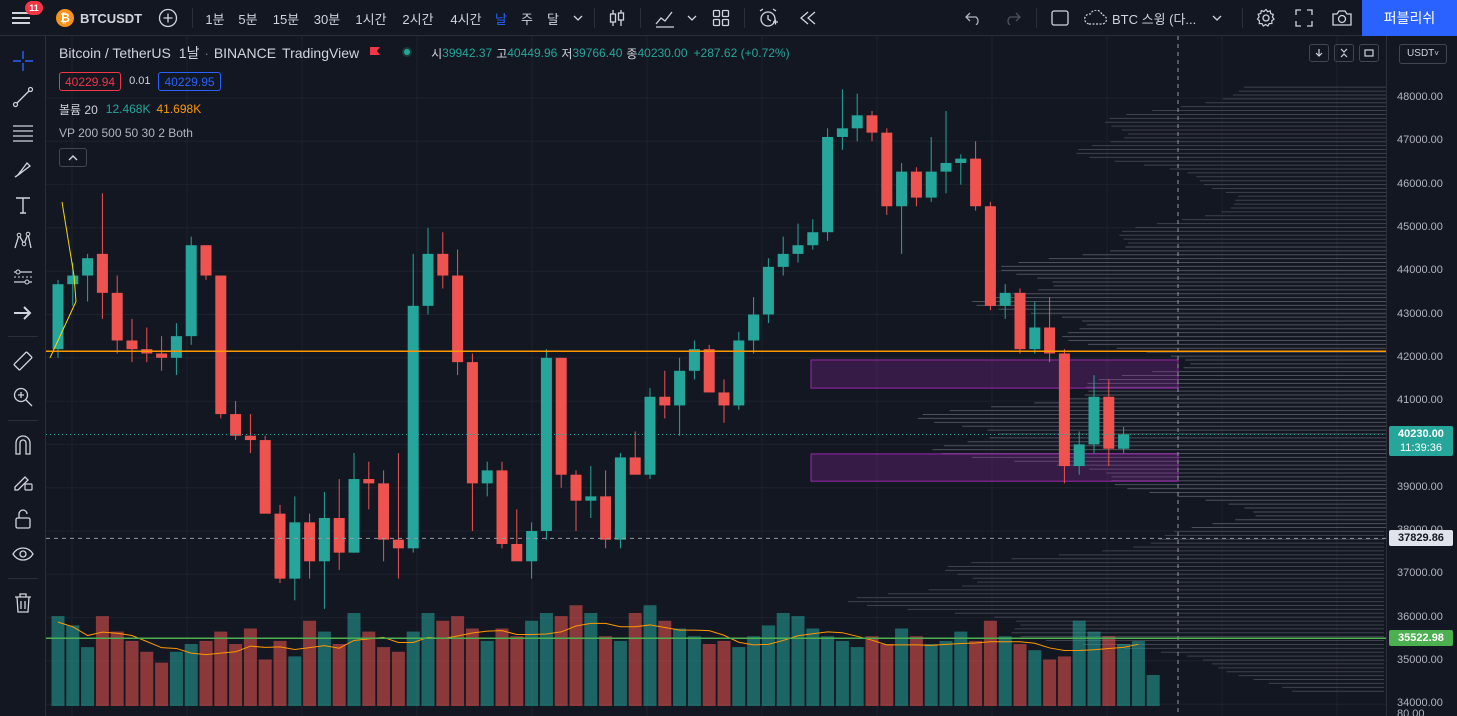 The image size is (1457, 716). What do you see at coordinates (1420, 573) in the screenshot?
I see `price-tick: 37000.00` at bounding box center [1420, 573].